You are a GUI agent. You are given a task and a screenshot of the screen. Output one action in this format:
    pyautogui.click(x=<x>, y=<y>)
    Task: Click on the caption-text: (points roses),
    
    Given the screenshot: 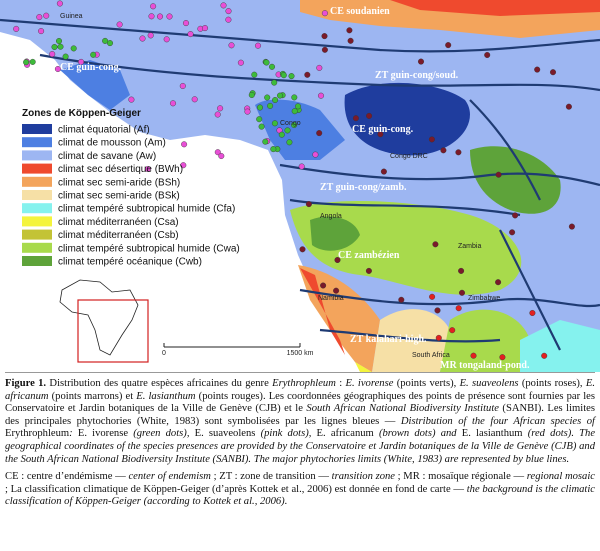 What is the action you would take?
    pyautogui.click(x=552, y=383)
    